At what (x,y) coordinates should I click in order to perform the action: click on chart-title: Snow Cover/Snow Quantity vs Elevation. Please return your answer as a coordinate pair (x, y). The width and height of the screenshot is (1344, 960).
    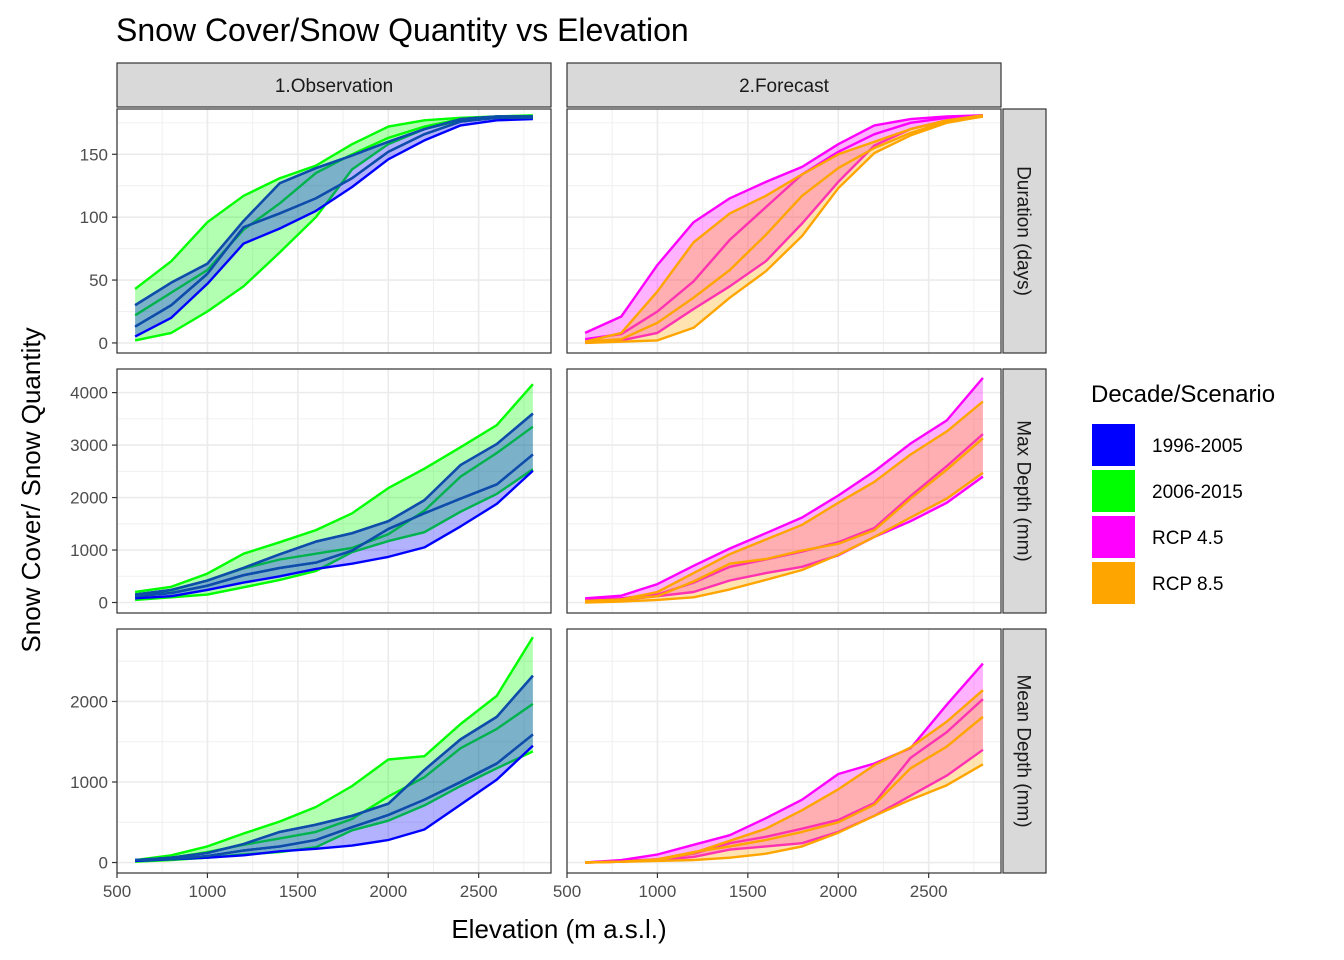
    Looking at the image, I should click on (402, 30).